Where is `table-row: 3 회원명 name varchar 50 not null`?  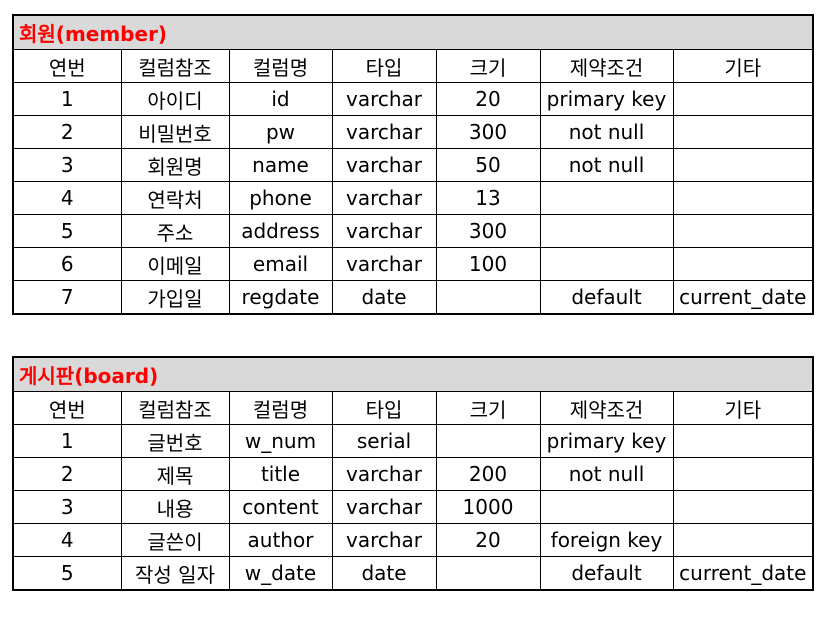
table-row: 3 회원명 name varchar 50 not null is located at coordinates (413, 165).